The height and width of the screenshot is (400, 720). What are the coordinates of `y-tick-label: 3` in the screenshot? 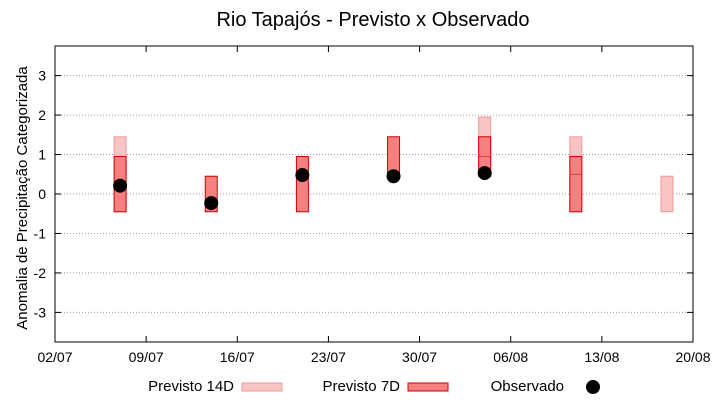 It's located at (42, 76).